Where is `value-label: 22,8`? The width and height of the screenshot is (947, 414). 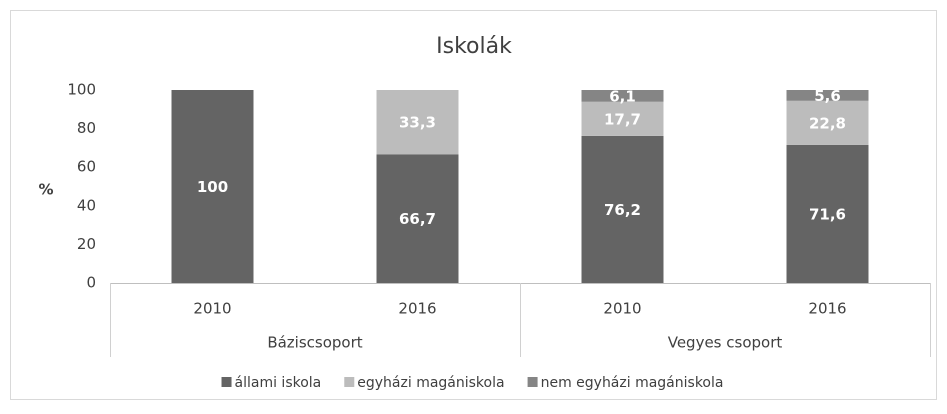 value-label: 22,8 is located at coordinates (827, 123).